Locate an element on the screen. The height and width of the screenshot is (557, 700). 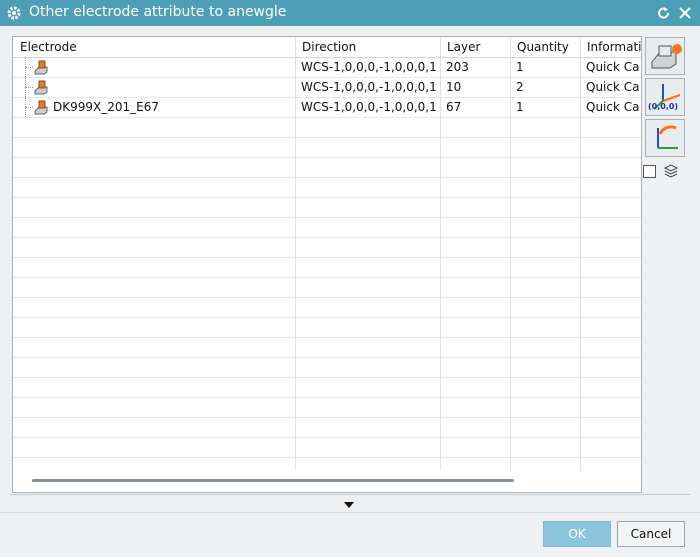
dialog-title: Other electrode attribute to anewgle is located at coordinates (158, 12).